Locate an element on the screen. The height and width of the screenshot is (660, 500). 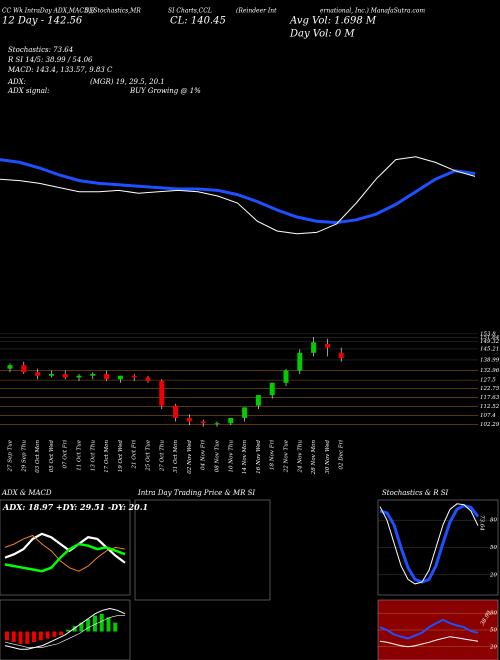
x-tick-label: 11 Oct Tue is located at coordinates (80, 455).